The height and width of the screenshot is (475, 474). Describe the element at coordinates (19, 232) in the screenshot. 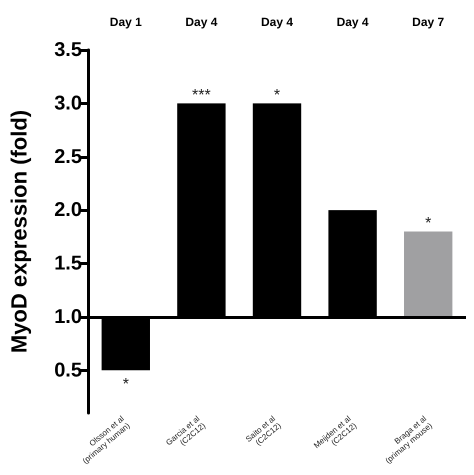

I see `y-axis-title: MyoD expression (fold)` at that location.